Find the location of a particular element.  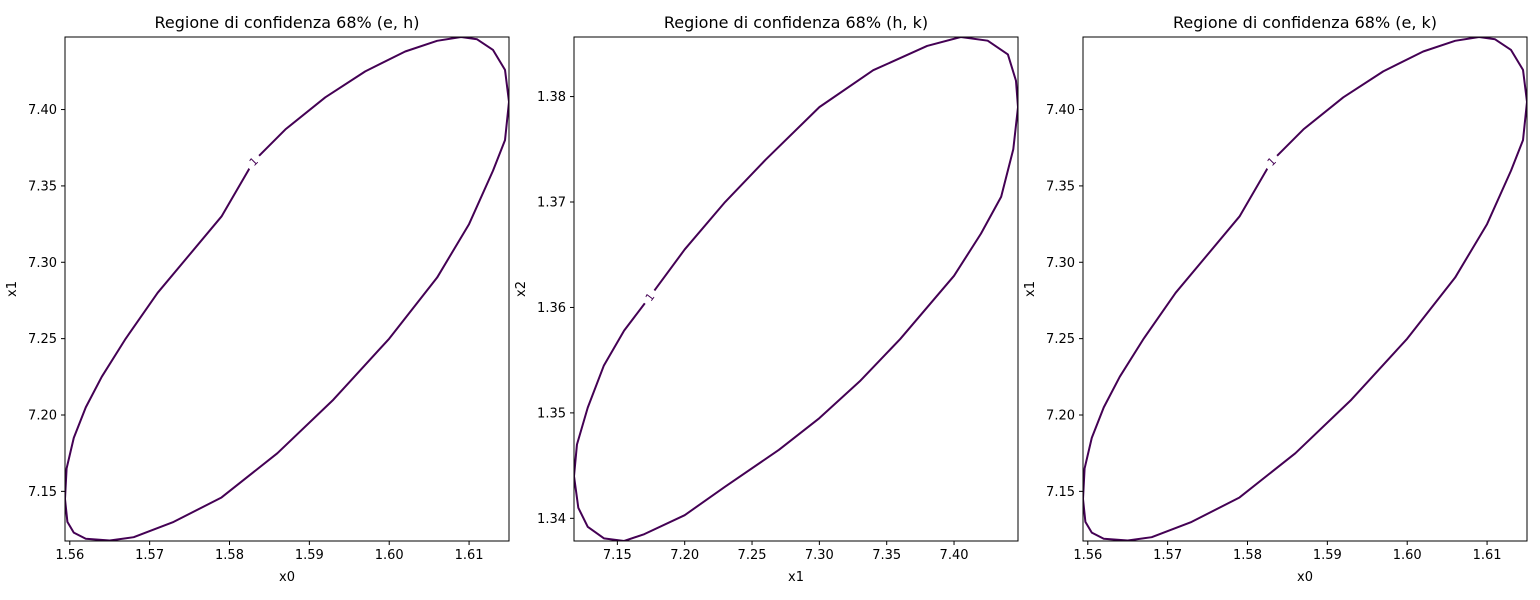

chart-title: Regione di confidenza 68% (e, k) is located at coordinates (1305, 22).